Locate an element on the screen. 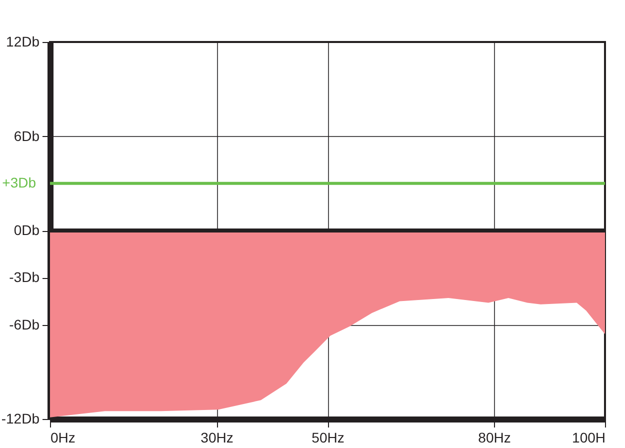 The image size is (625, 448). y-tick-label: -12Db is located at coordinates (20, 418).